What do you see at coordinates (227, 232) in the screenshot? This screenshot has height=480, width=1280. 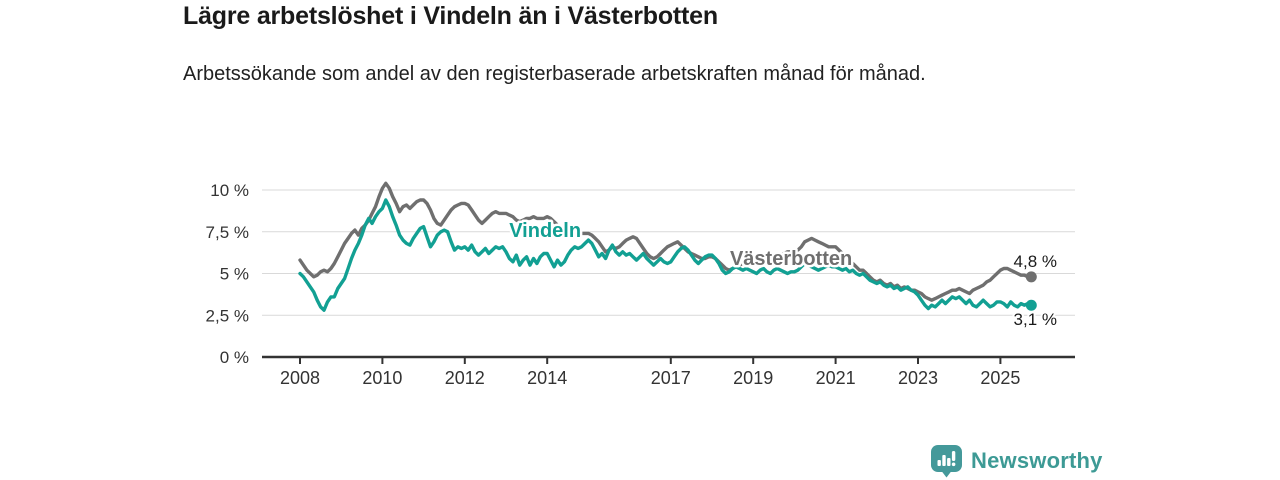 I see `y-axis-tick-label: 7,5 %` at bounding box center [227, 232].